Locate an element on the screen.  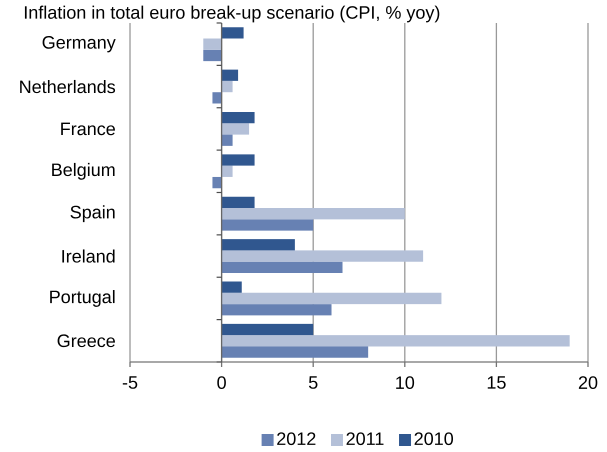
x-tick-label: 5 is located at coordinates (313, 382).